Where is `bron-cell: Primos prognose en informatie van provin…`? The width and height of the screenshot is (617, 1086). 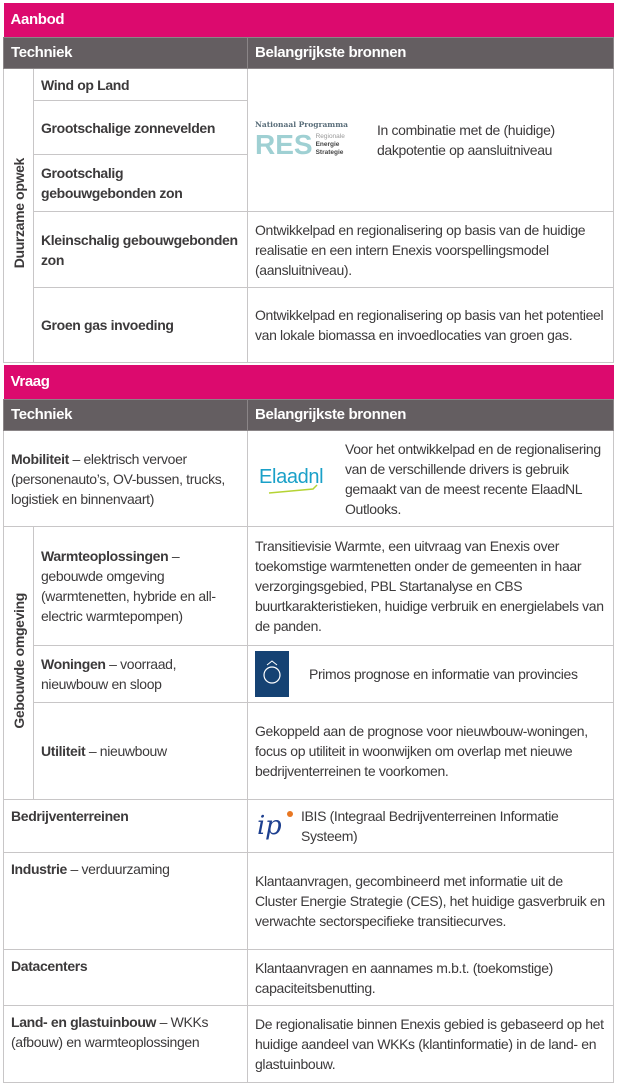 bron-cell: Primos prognose en informatie van provin… is located at coordinates (430, 674).